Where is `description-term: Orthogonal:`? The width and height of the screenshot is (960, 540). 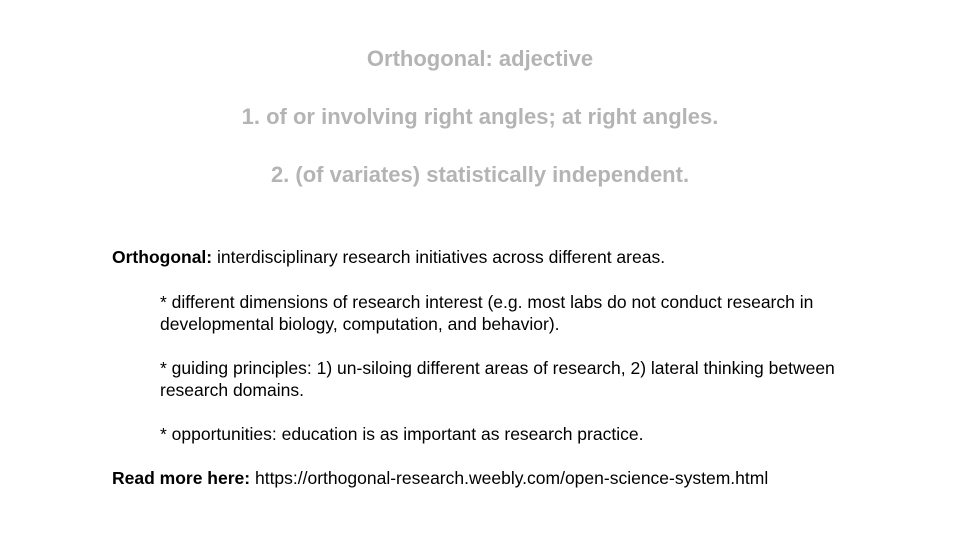
description-term: Orthogonal: is located at coordinates (162, 257).